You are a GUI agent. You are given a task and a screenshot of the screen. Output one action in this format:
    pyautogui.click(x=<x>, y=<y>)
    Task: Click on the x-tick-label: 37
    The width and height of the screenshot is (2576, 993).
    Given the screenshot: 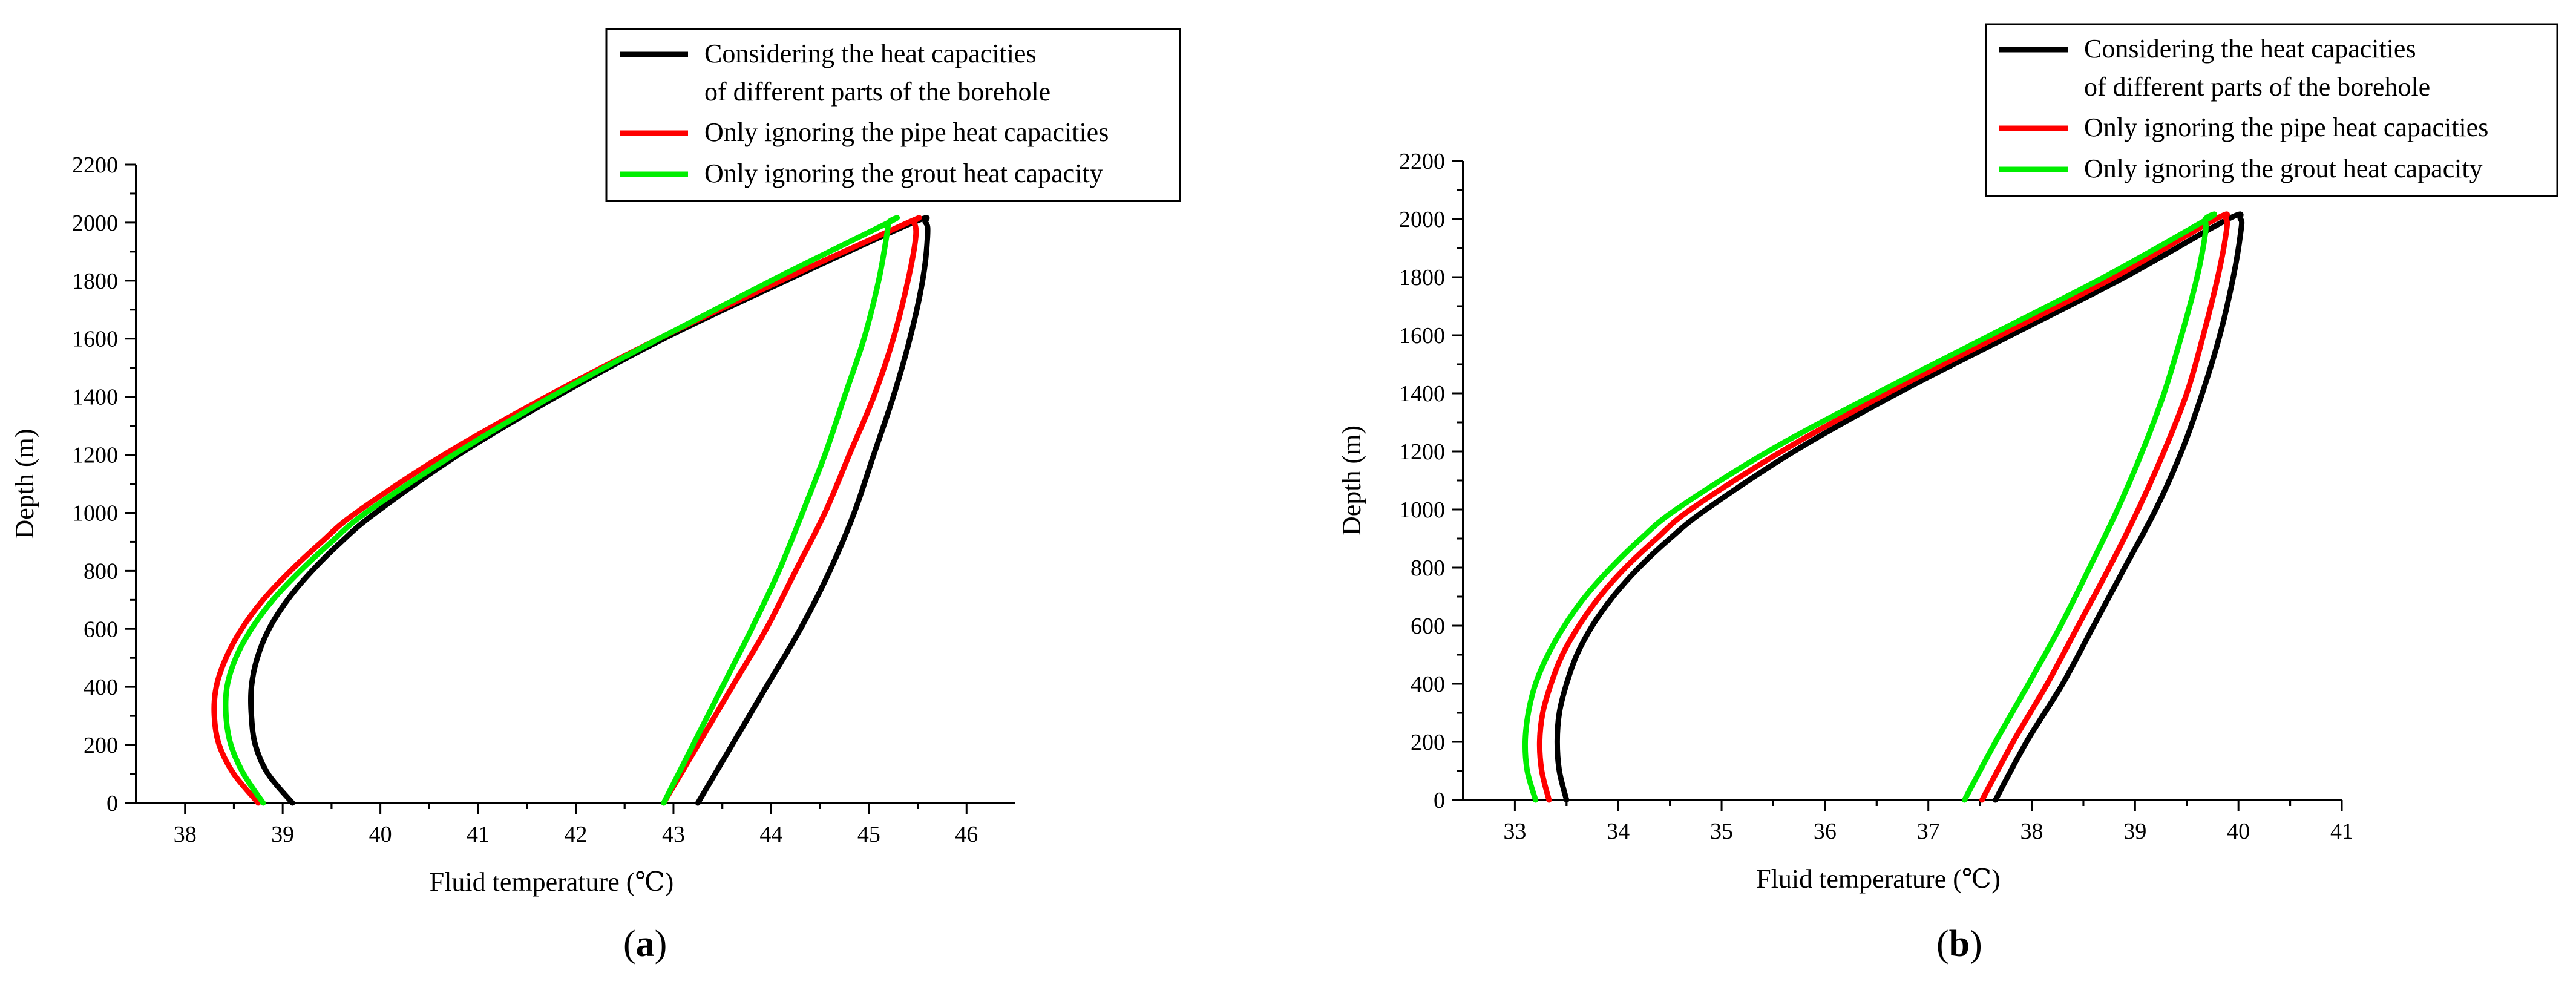 What is the action you would take?
    pyautogui.click(x=1928, y=831)
    